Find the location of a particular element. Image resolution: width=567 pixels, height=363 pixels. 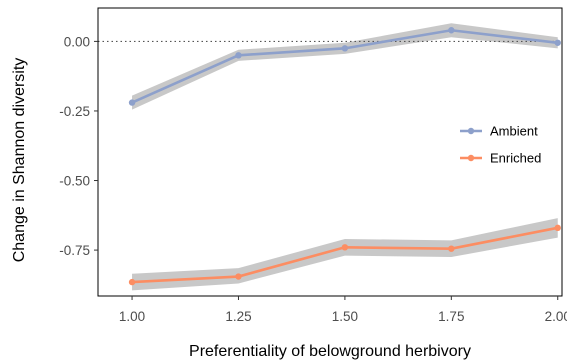

x-axis: 1.00 1.25 1.50 1.75 2.00 is located at coordinates (343, 310).